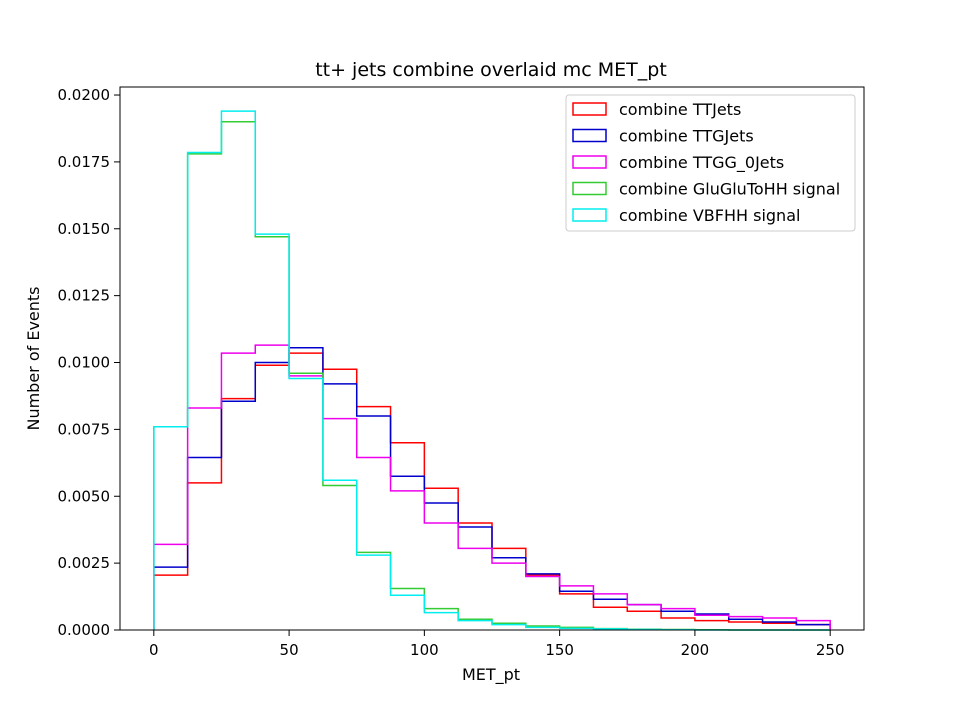 This screenshot has height=720, width=960. What do you see at coordinates (84, 496) in the screenshot?
I see `y-tick-label: 0.0050` at bounding box center [84, 496].